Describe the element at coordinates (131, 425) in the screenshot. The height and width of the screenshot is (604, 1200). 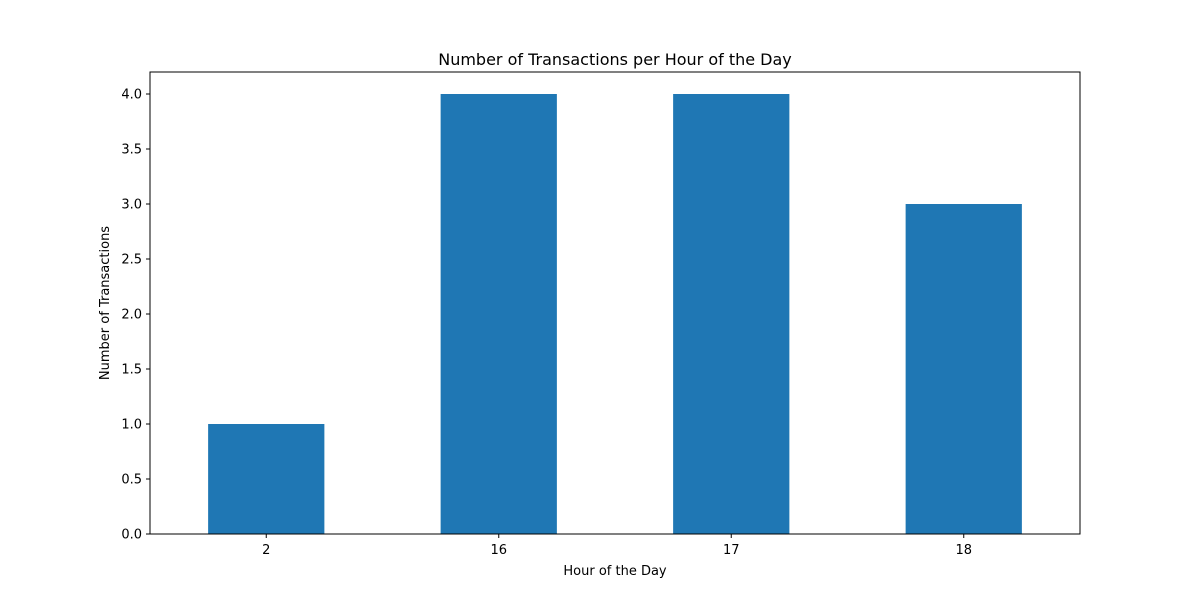
I see `y-tick-label: 1.0` at that location.